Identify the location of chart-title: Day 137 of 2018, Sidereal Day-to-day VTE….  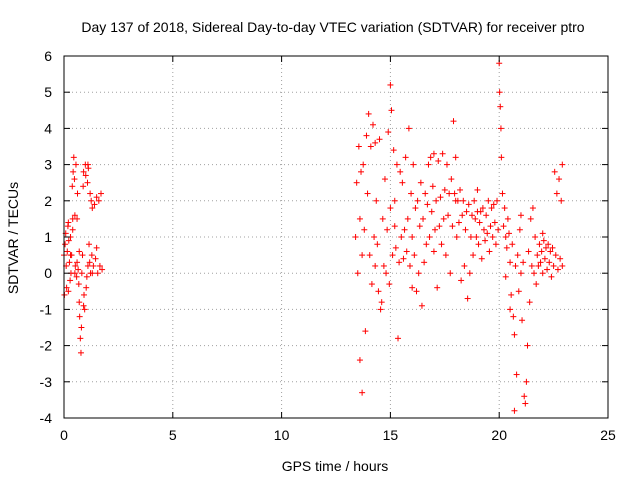
(332, 27).